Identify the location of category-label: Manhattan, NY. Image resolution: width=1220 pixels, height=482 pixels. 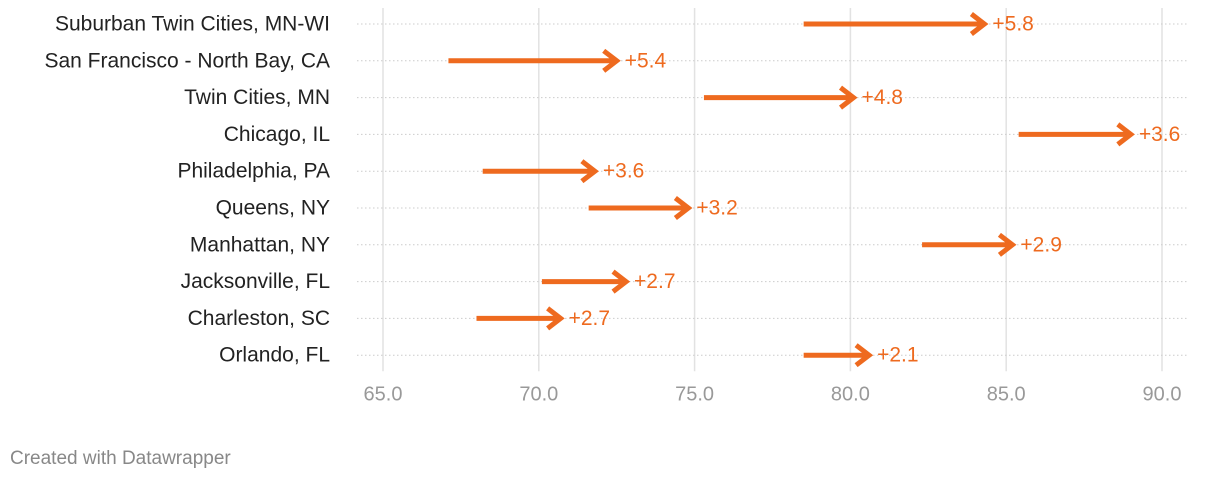
(260, 244).